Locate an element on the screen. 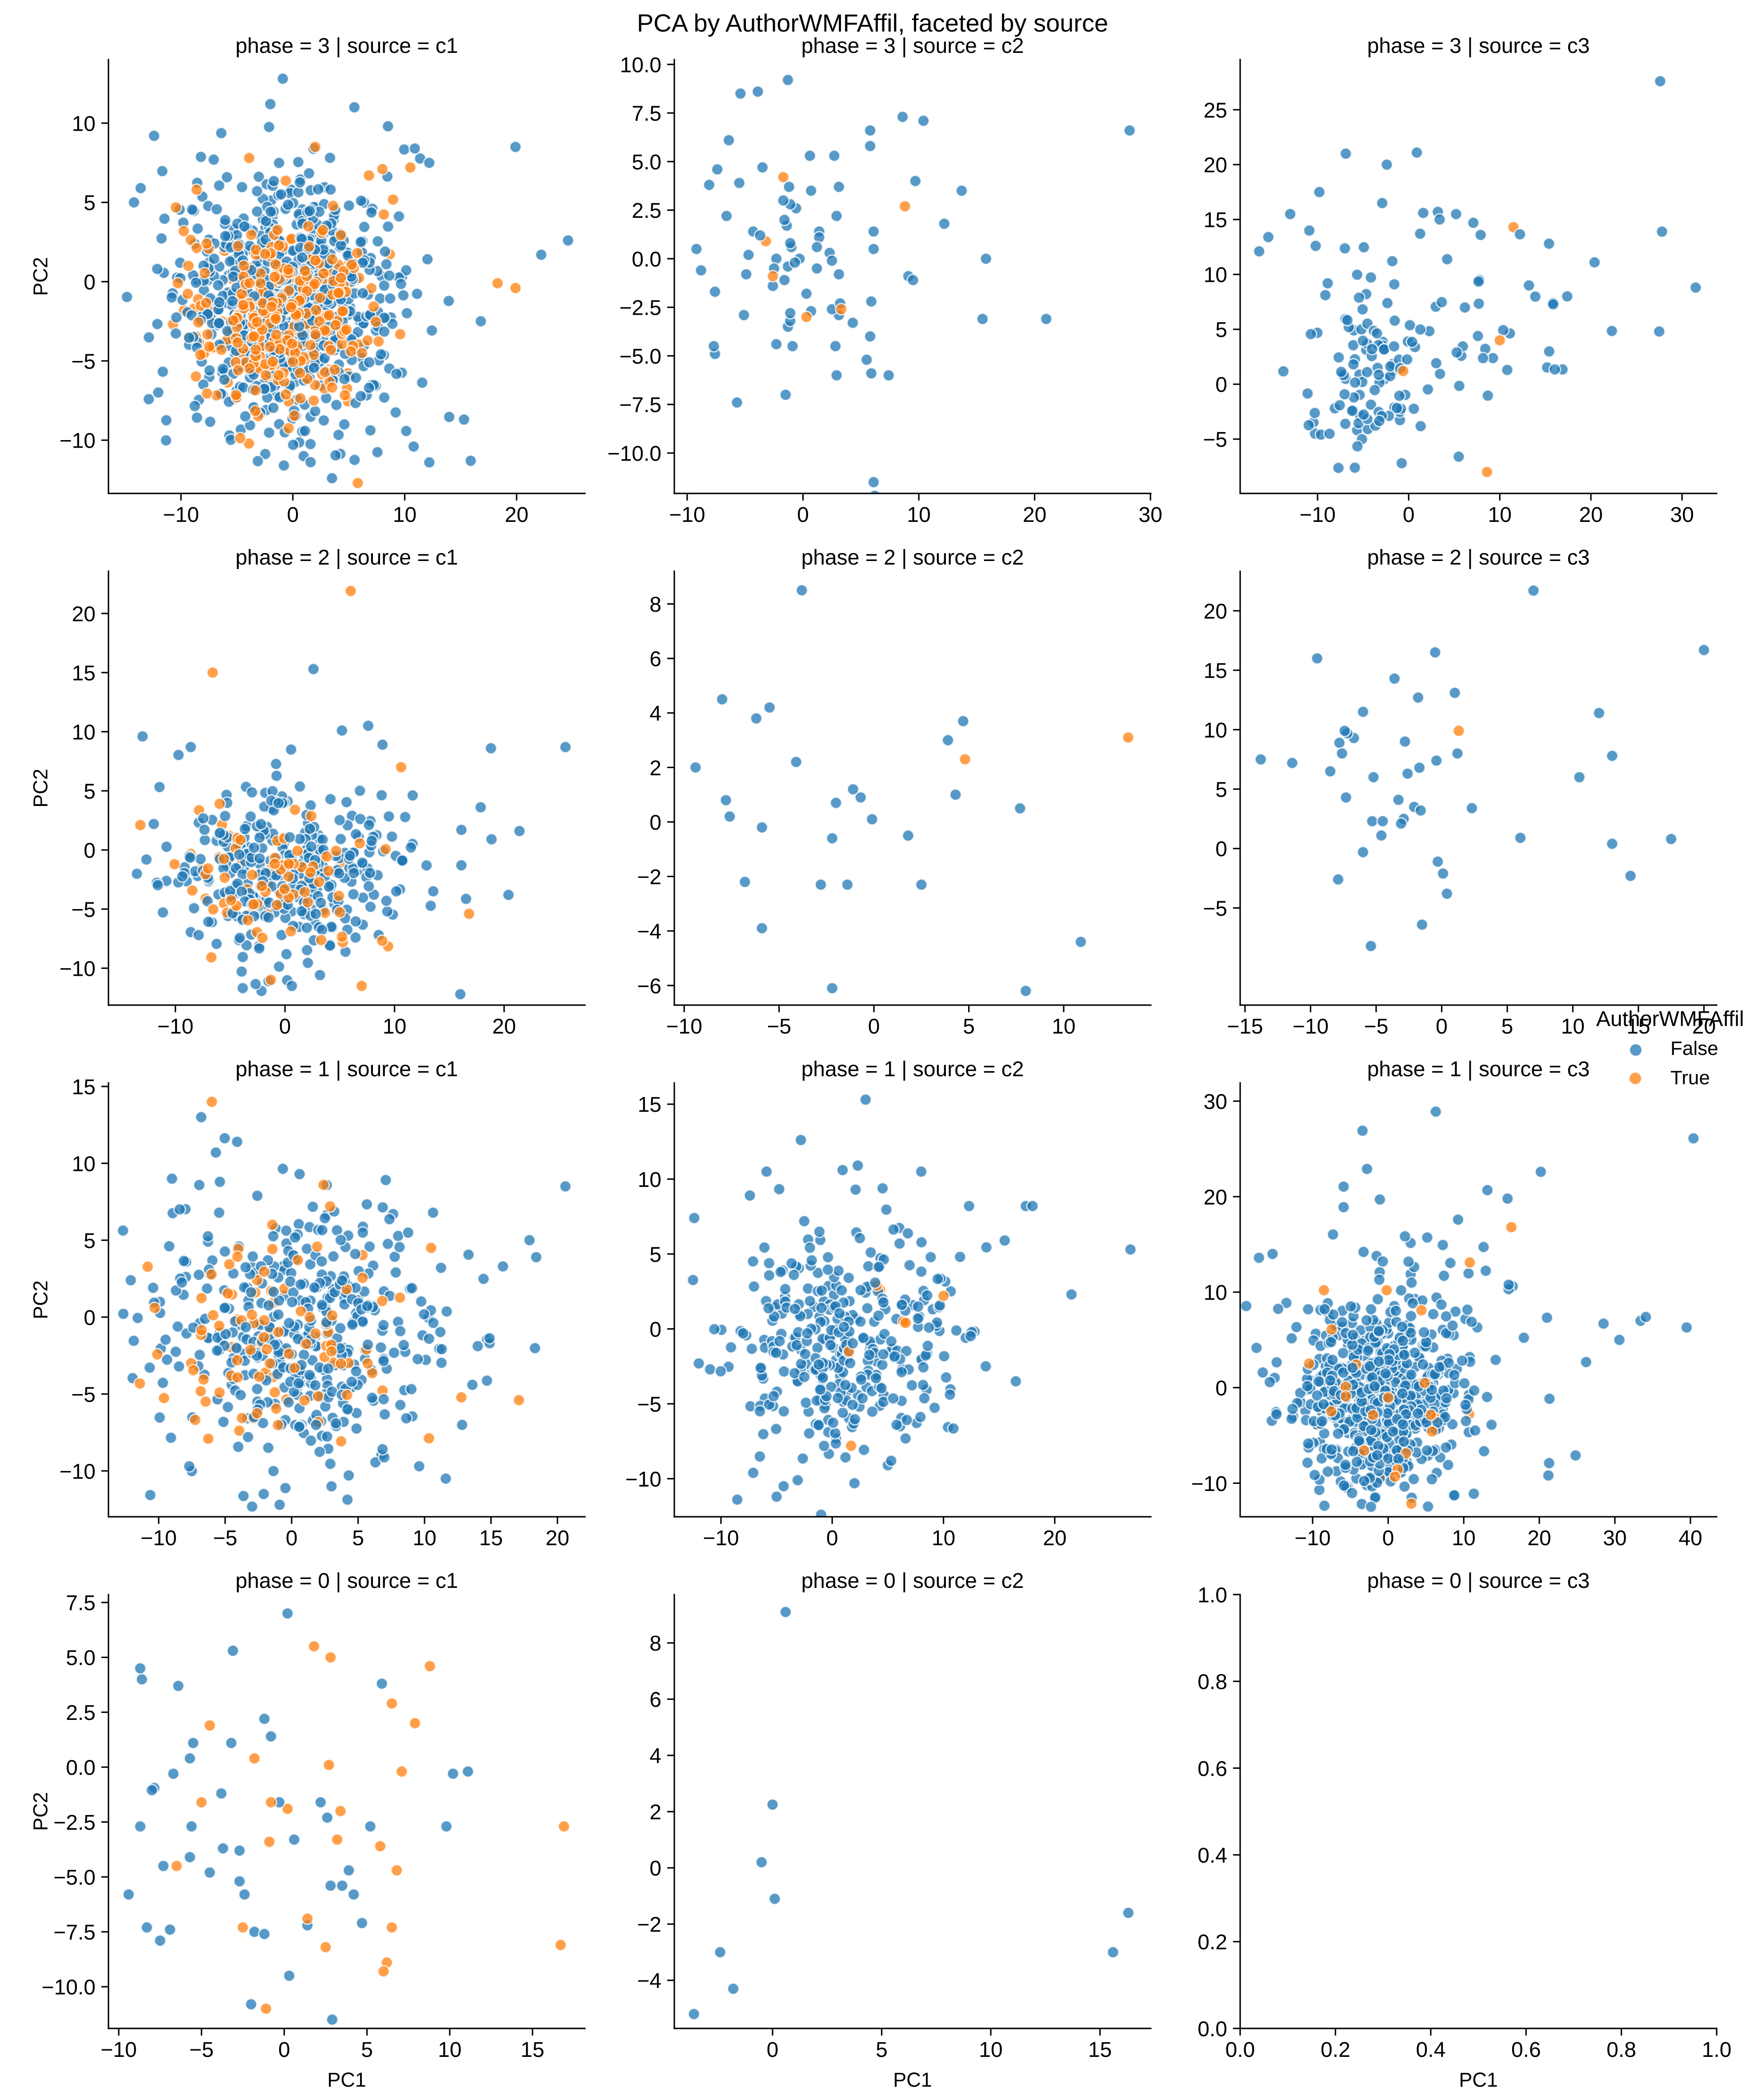 This screenshot has width=1754, height=2100. svg-text: 4 is located at coordinates (655, 1756).